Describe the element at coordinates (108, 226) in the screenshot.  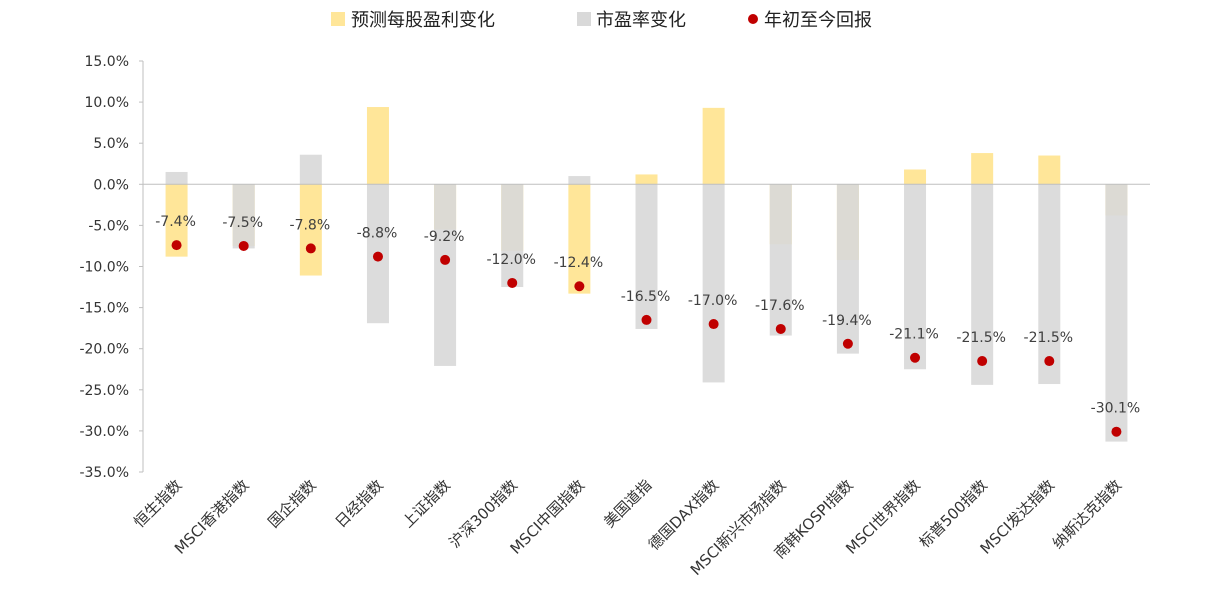
I see `y-tick-label: -5.0%` at that location.